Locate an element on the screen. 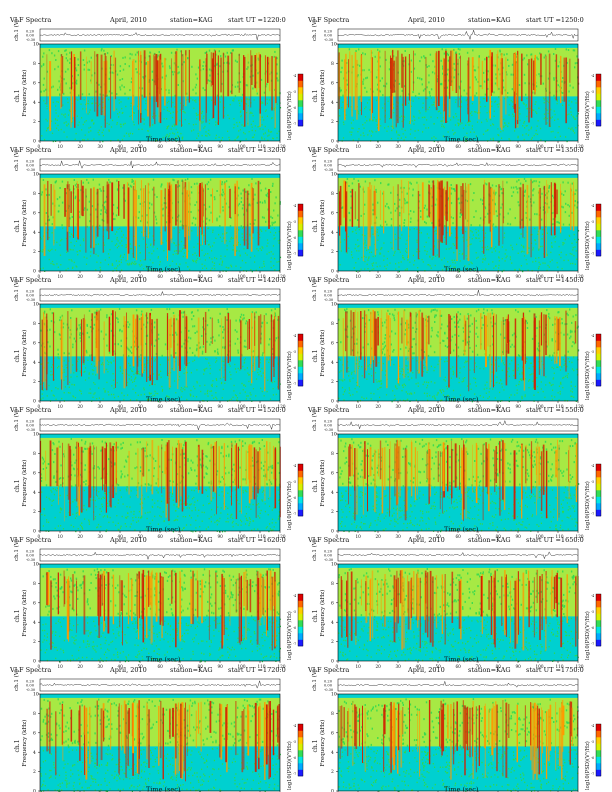 Image resolution: width=612 pixels, height=792 pixels. x-tick-label: 60 is located at coordinates (459, 146).